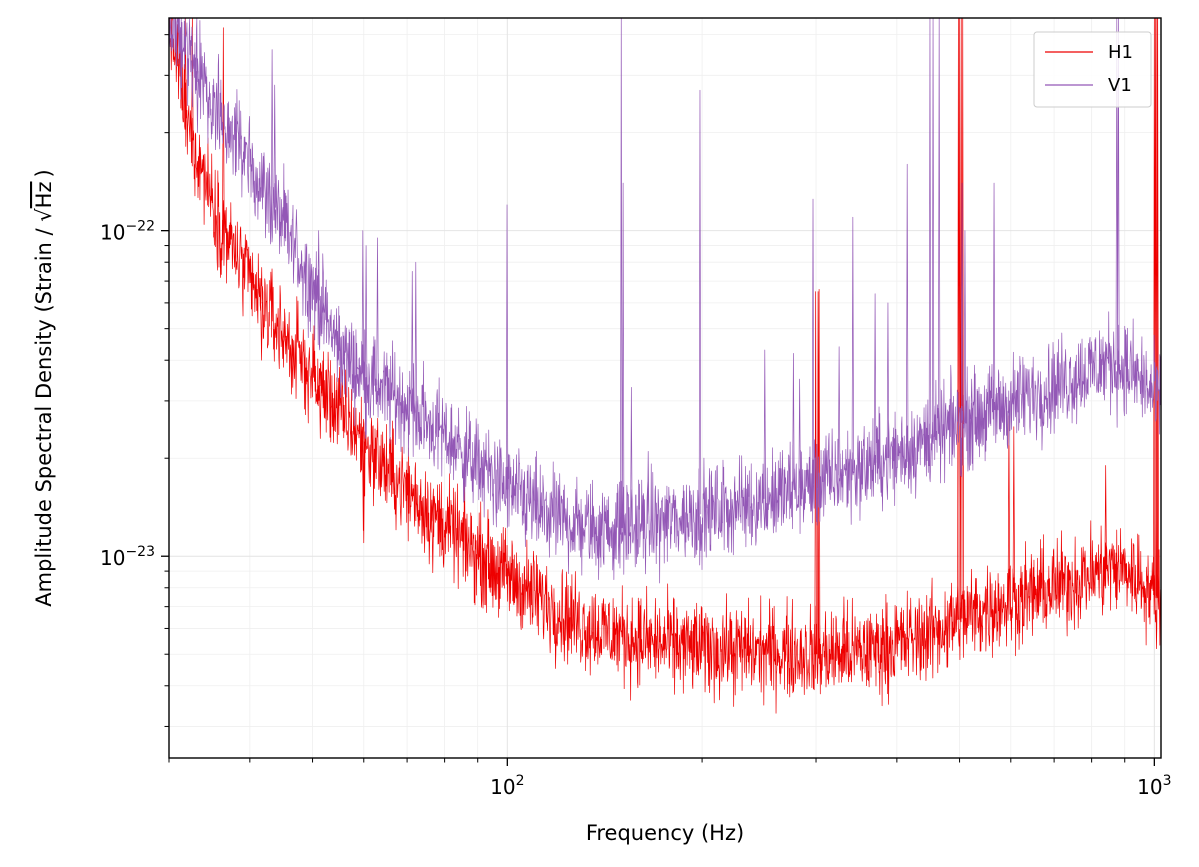  Describe the element at coordinates (44, 194) in the screenshot. I see `y-axis-label-radicand: Hz` at that location.